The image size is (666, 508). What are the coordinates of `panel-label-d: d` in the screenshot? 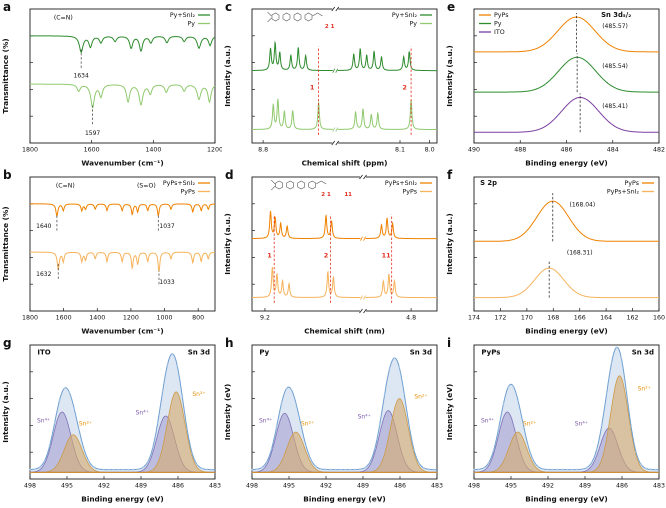 It's located at (229, 175).